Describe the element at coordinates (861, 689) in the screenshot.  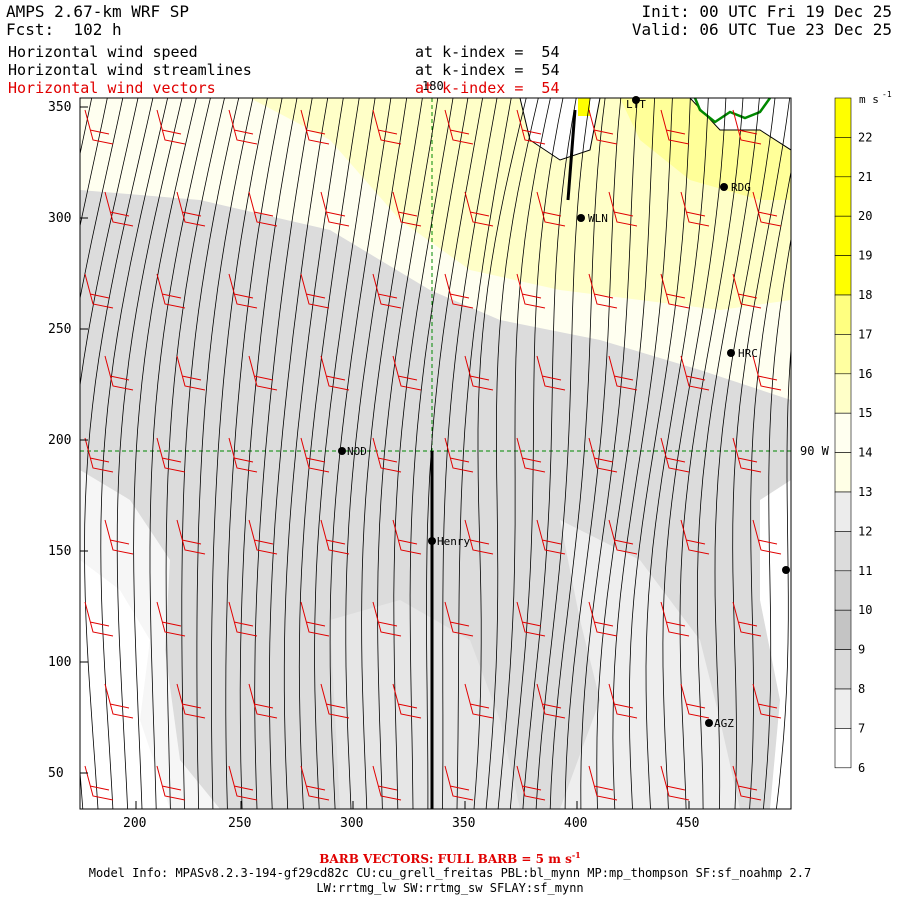
I see `colorbar-label: 8` at that location.